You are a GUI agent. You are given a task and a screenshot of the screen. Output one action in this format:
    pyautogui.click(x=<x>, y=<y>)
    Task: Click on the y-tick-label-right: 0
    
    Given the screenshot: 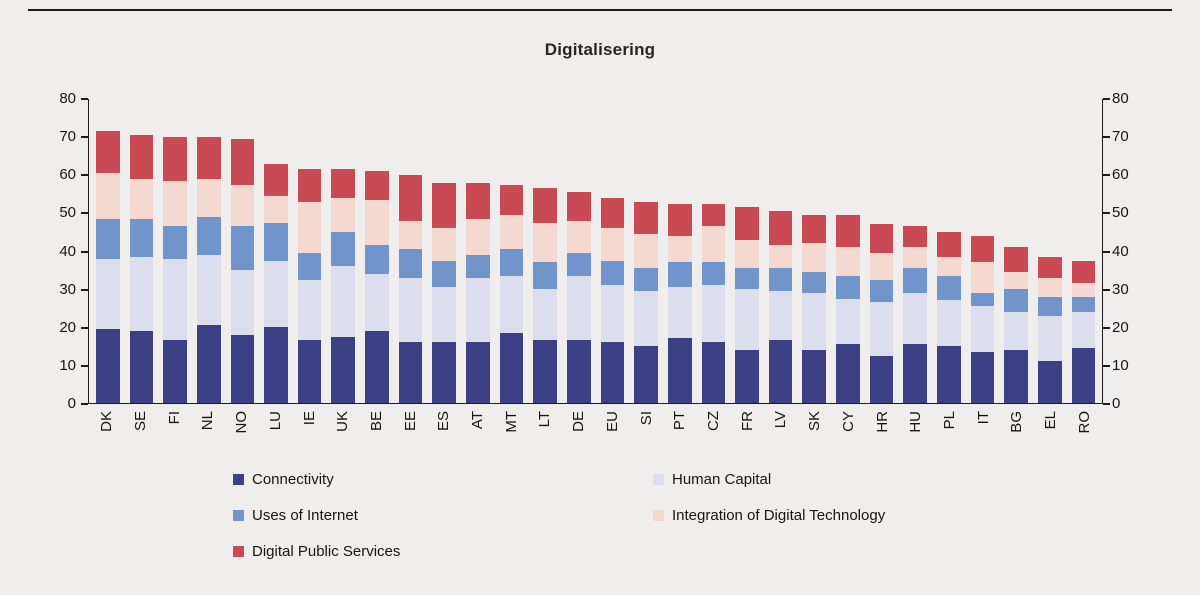 What is the action you would take?
    pyautogui.click(x=1116, y=403)
    